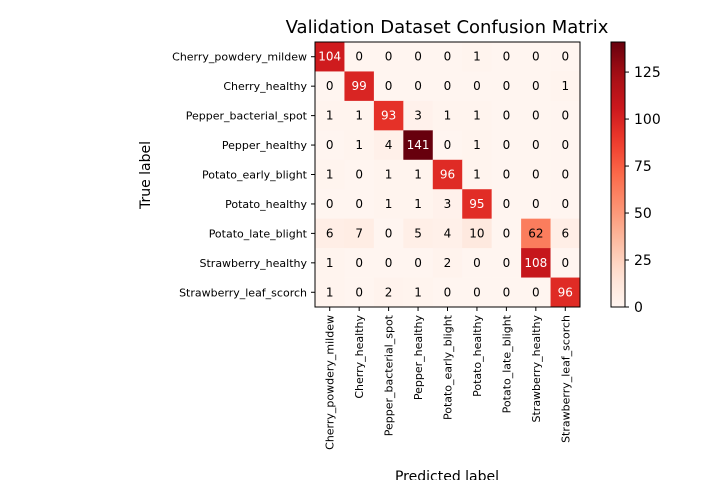 This screenshot has width=720, height=480. What do you see at coordinates (643, 214) in the screenshot?
I see `colorbar-tick-label: 50` at bounding box center [643, 214].